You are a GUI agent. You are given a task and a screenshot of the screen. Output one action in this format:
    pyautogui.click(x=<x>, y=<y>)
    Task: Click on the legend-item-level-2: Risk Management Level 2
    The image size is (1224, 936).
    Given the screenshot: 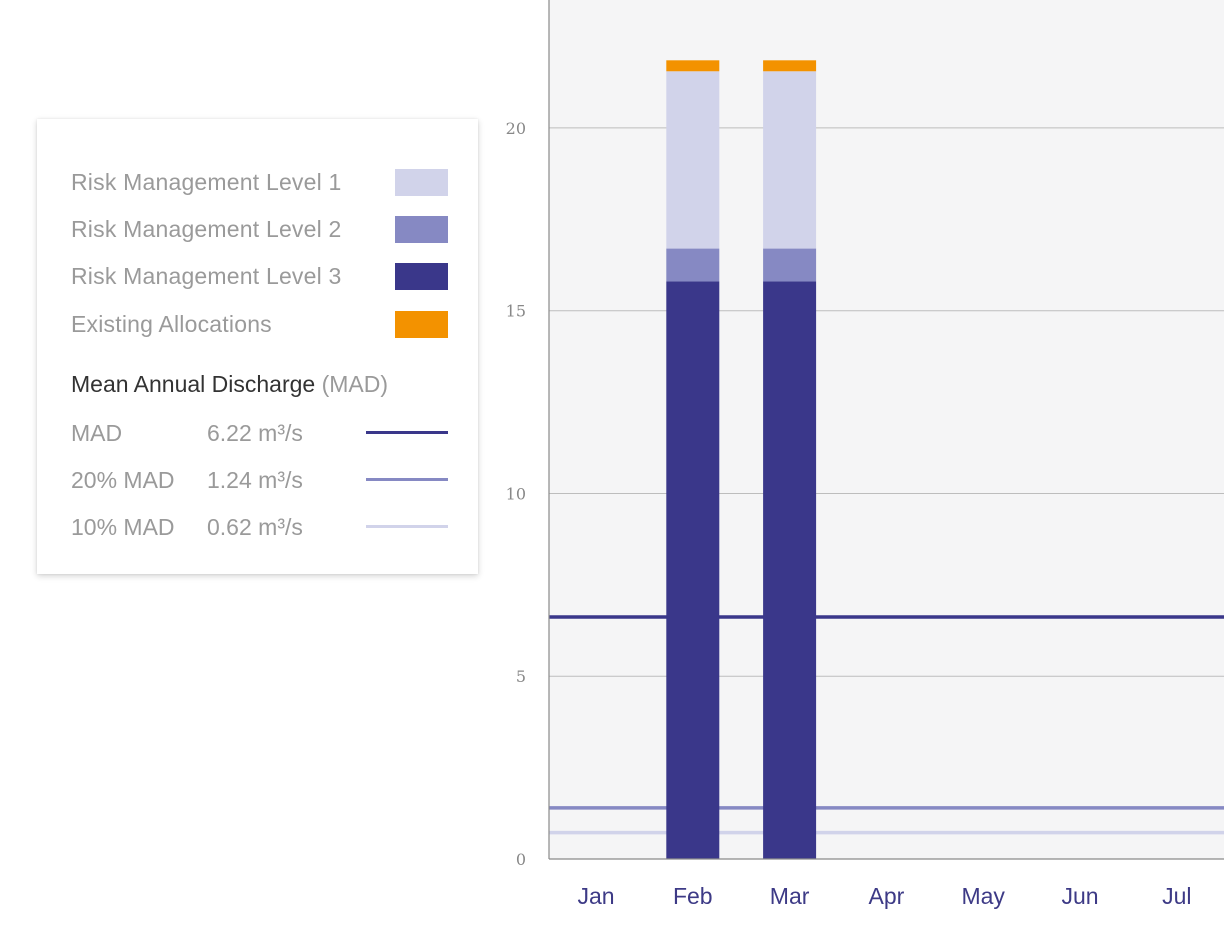 What is the action you would take?
    pyautogui.click(x=259, y=229)
    